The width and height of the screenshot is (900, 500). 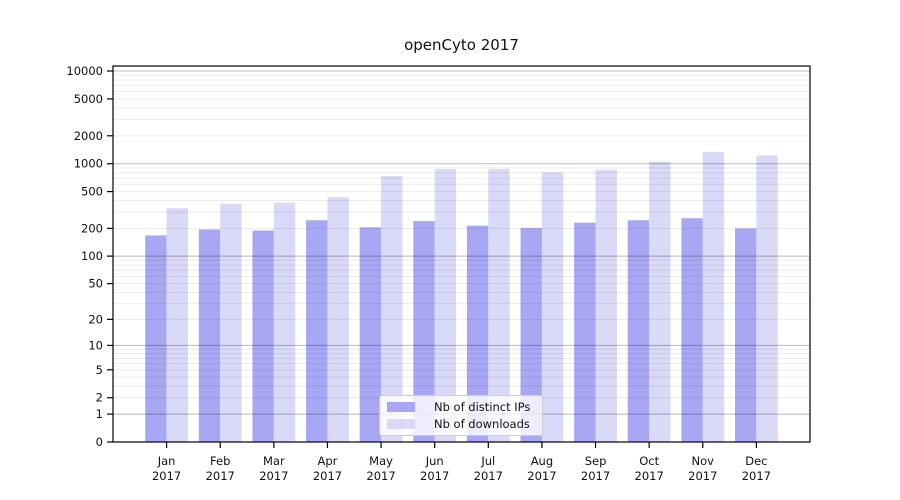 I want to click on y-tick-label: 10, so click(x=95, y=345).